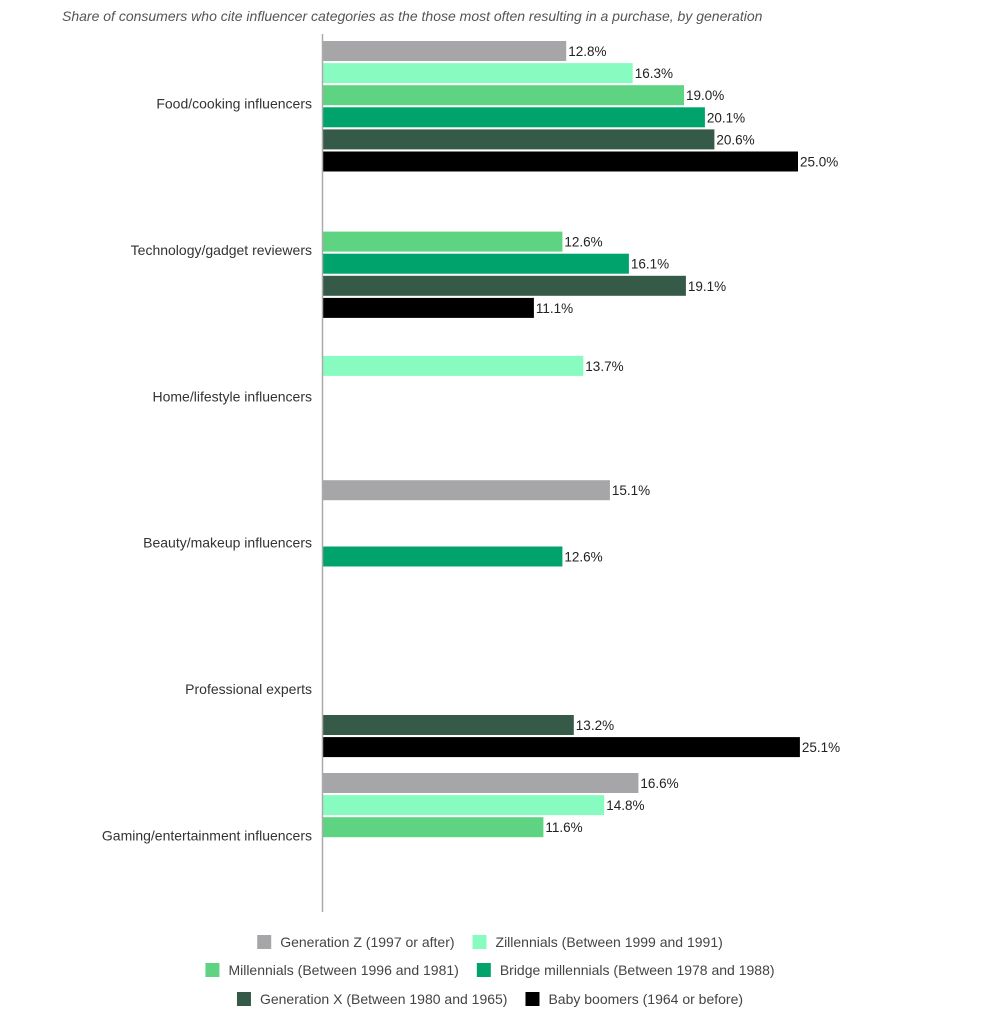  I want to click on legend-label: Baby boomers (1964 or before), so click(645, 999).